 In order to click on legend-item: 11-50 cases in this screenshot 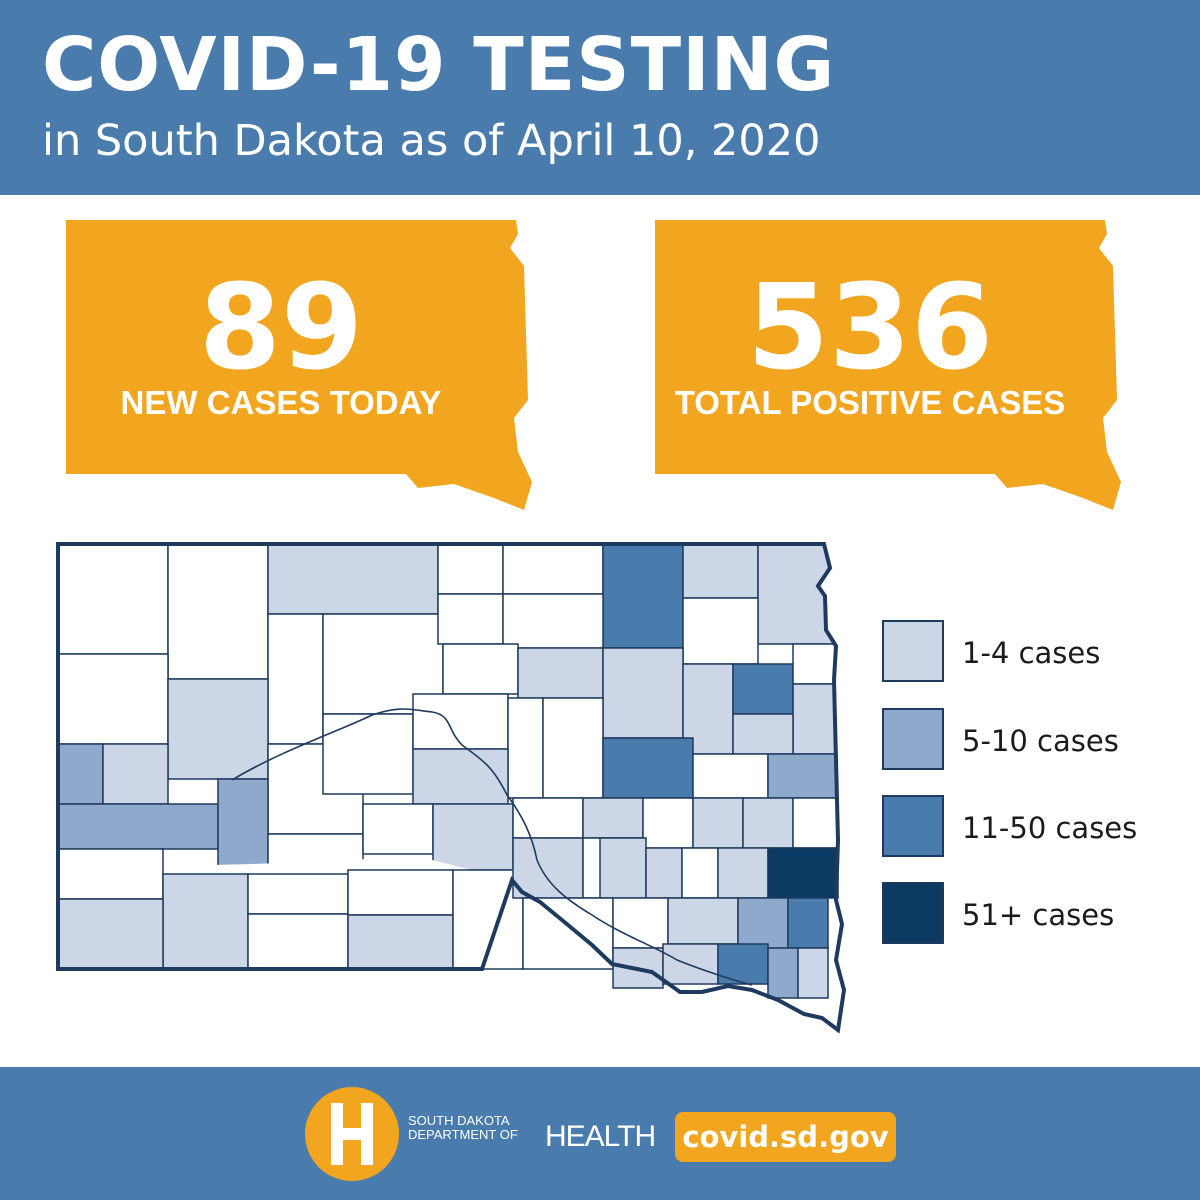, I will do `click(1032, 828)`.